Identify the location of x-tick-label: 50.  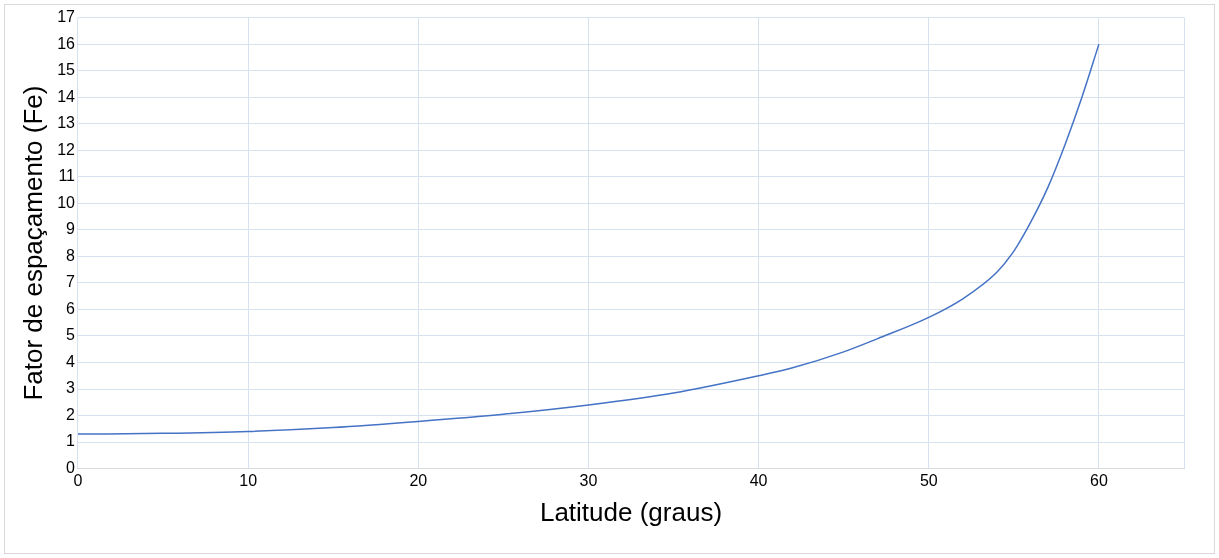
(928, 480).